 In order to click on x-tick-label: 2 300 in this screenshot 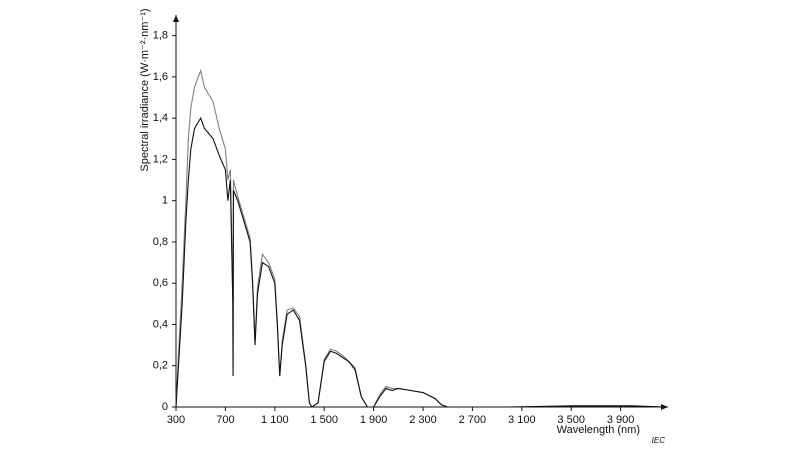, I will do `click(423, 420)`.